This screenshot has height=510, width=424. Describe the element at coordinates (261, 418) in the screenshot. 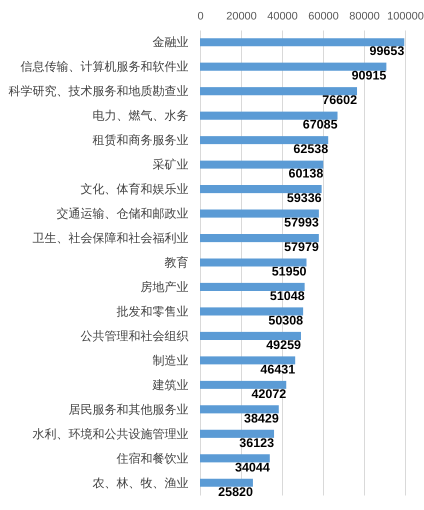

I see `data-label: 38429` at that location.